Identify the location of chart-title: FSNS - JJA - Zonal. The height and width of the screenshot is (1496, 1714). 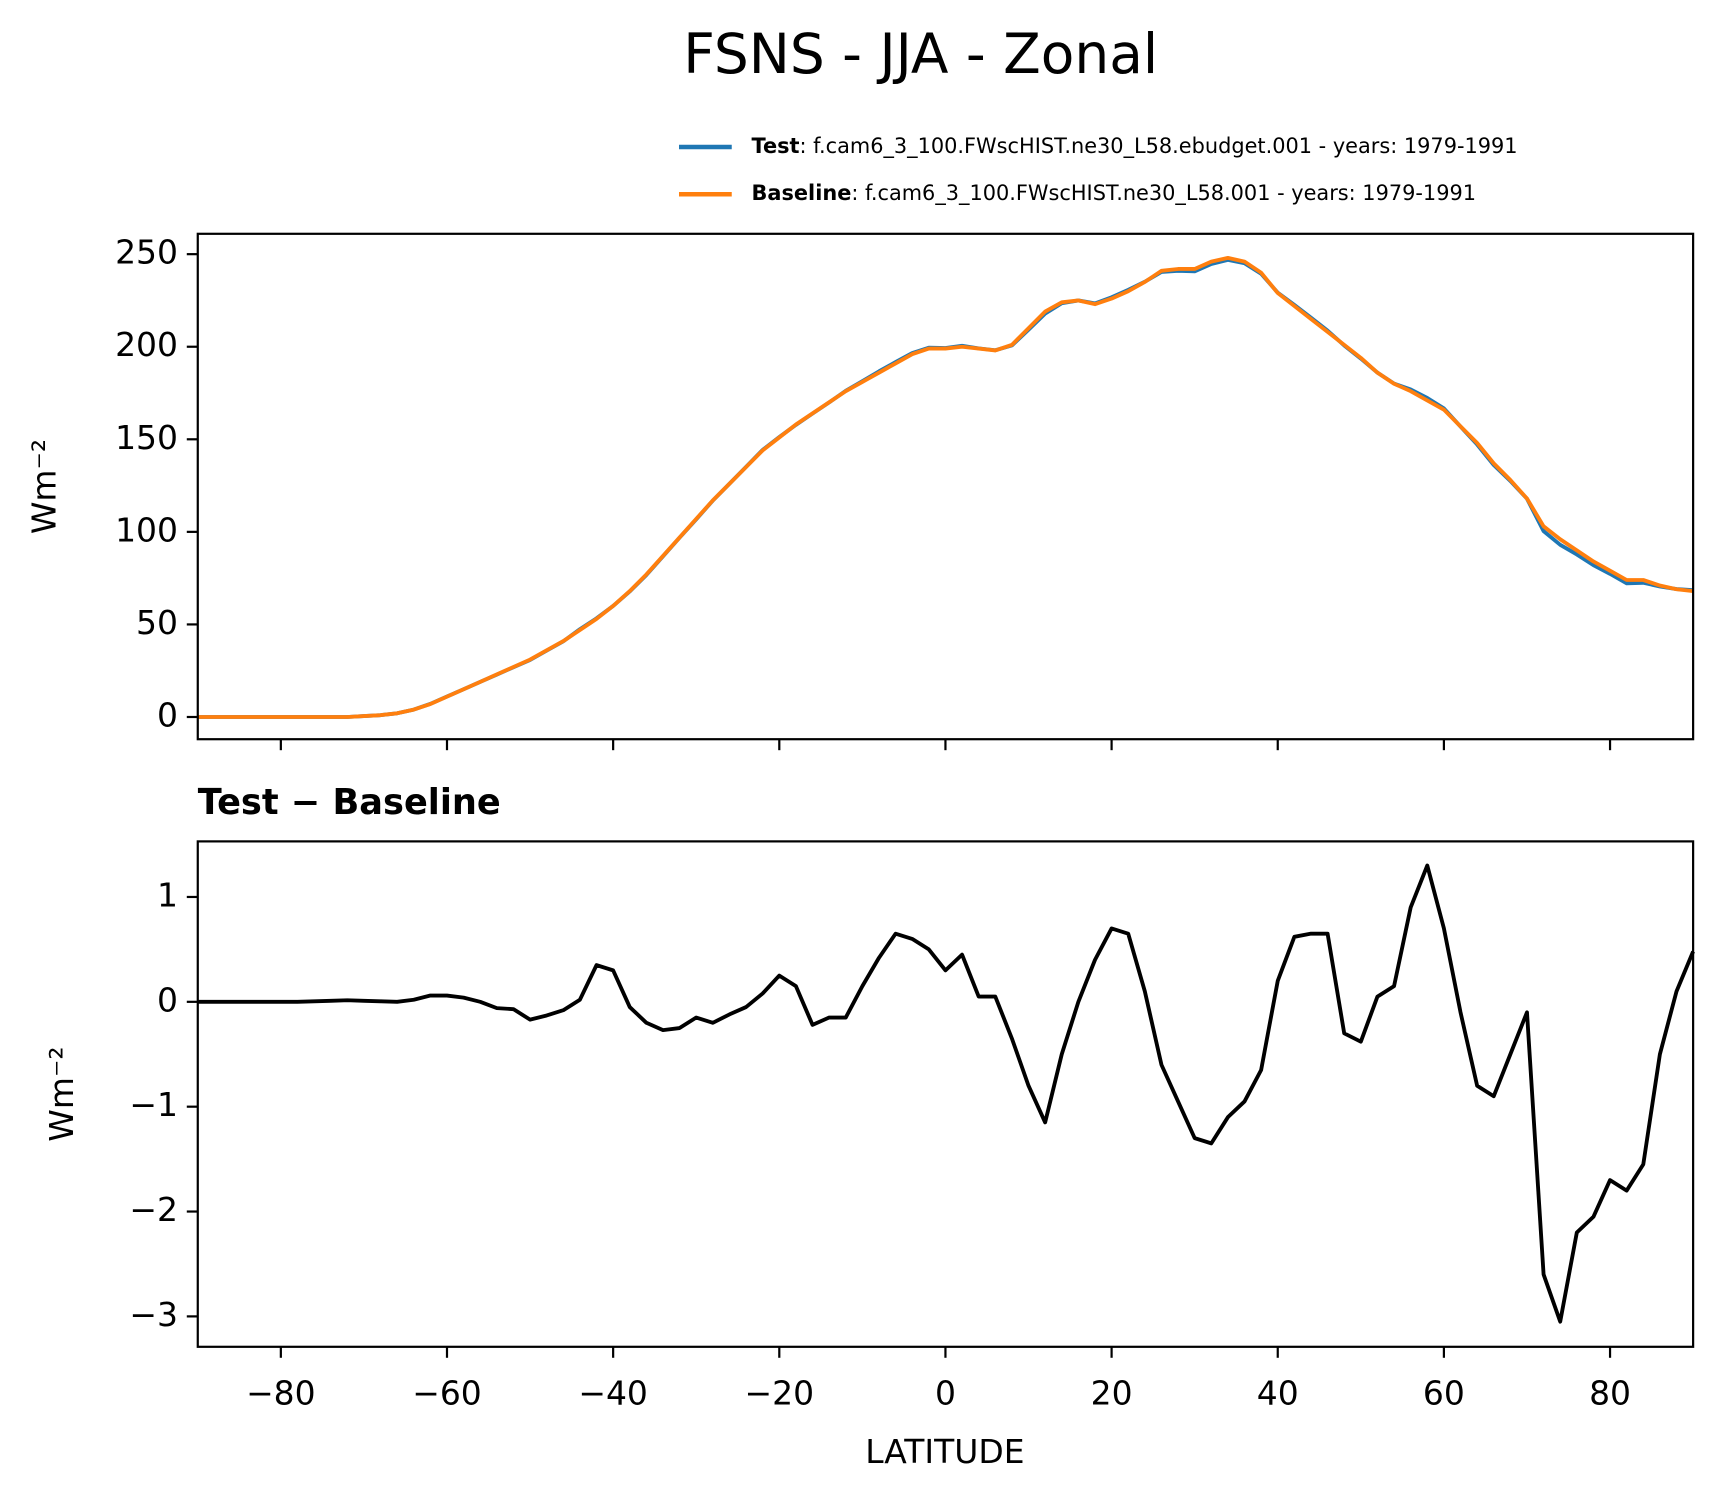
(920, 54).